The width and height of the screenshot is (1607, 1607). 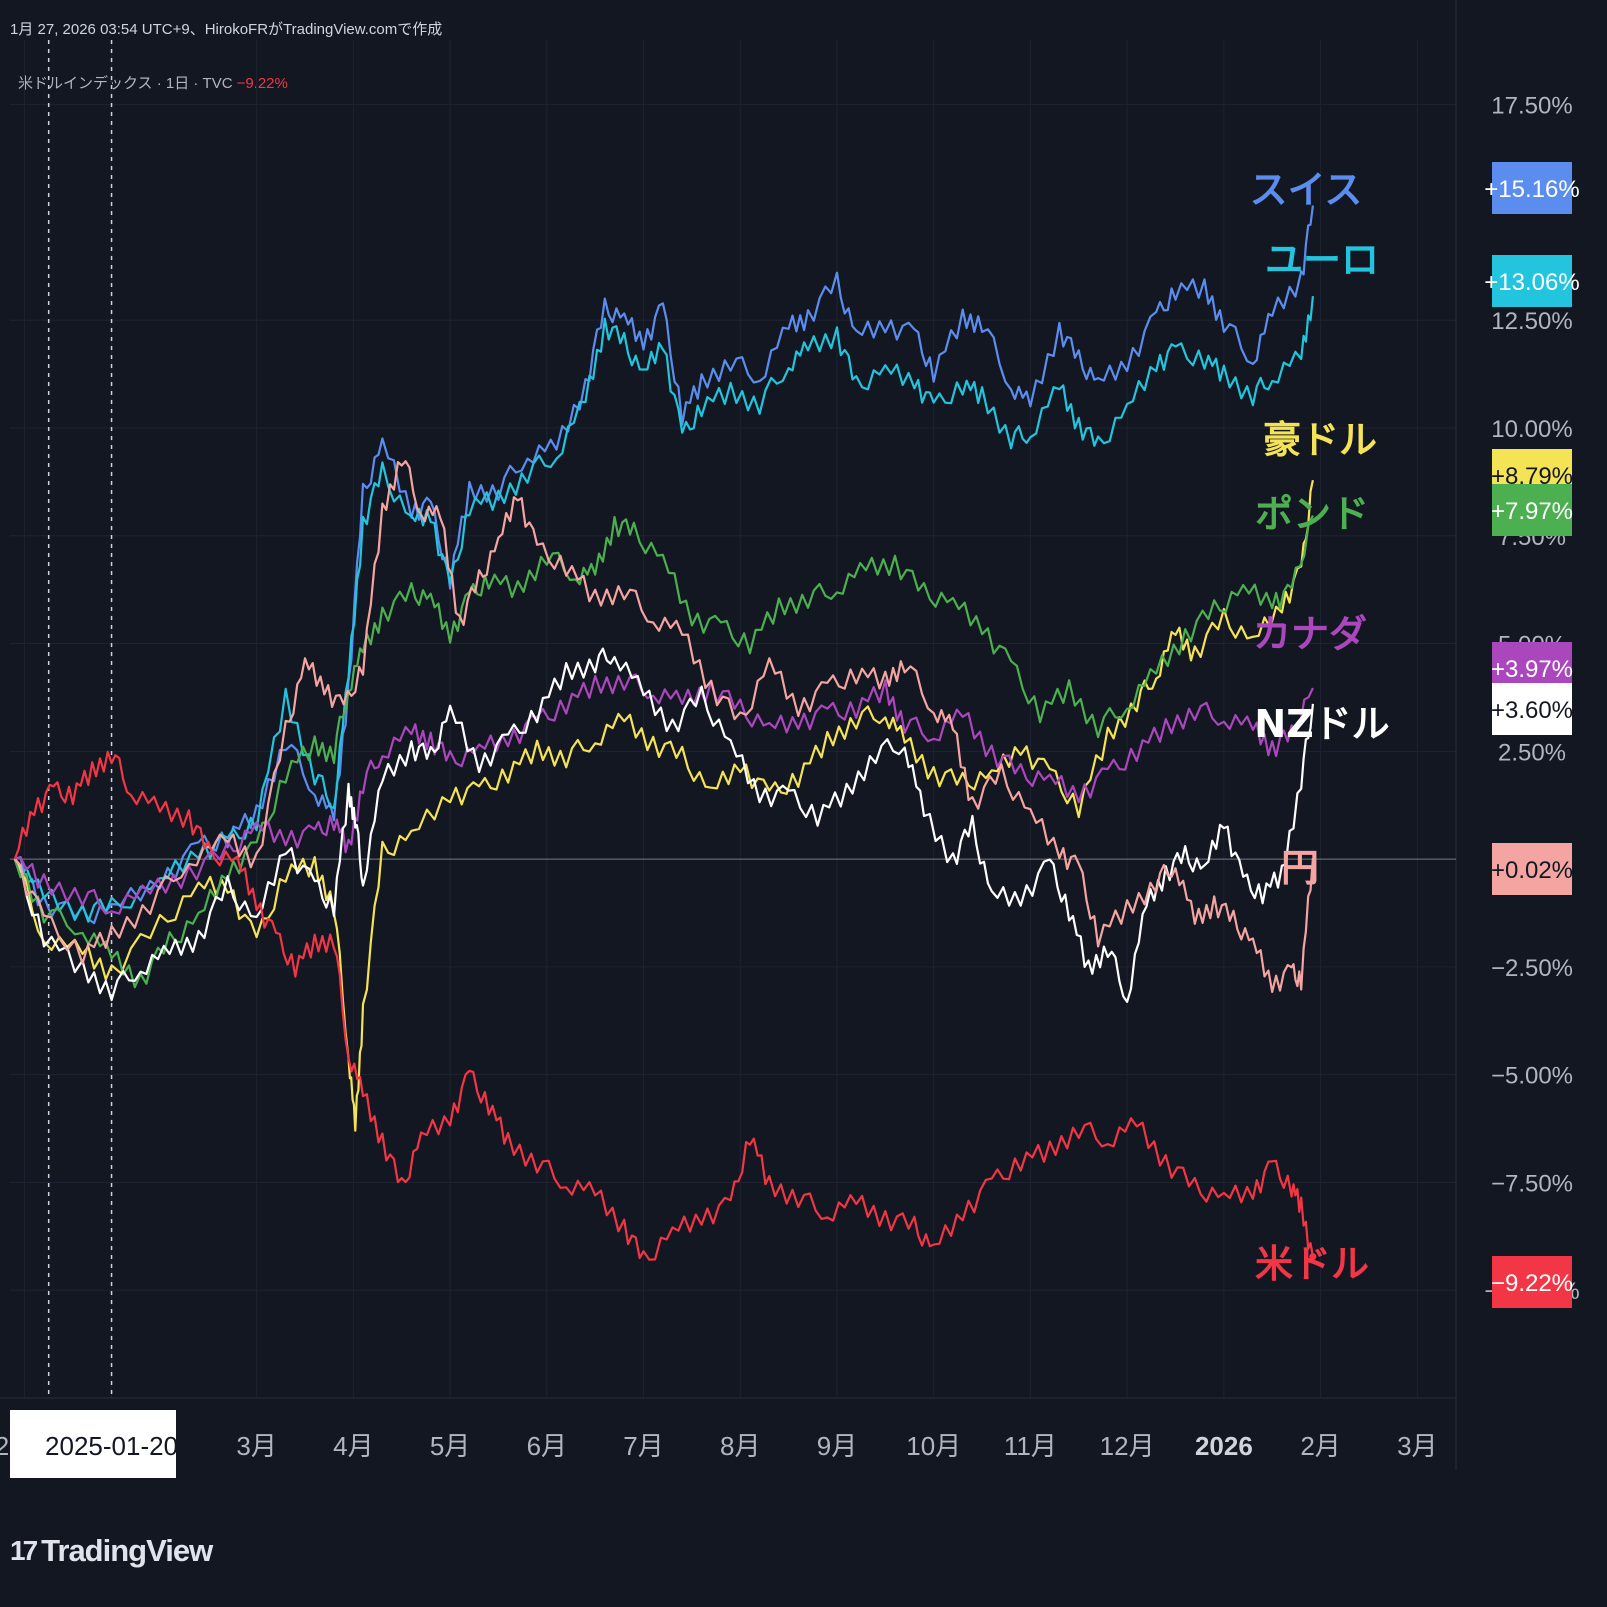 I want to click on x-tick-label: 4月, so click(x=353, y=1446).